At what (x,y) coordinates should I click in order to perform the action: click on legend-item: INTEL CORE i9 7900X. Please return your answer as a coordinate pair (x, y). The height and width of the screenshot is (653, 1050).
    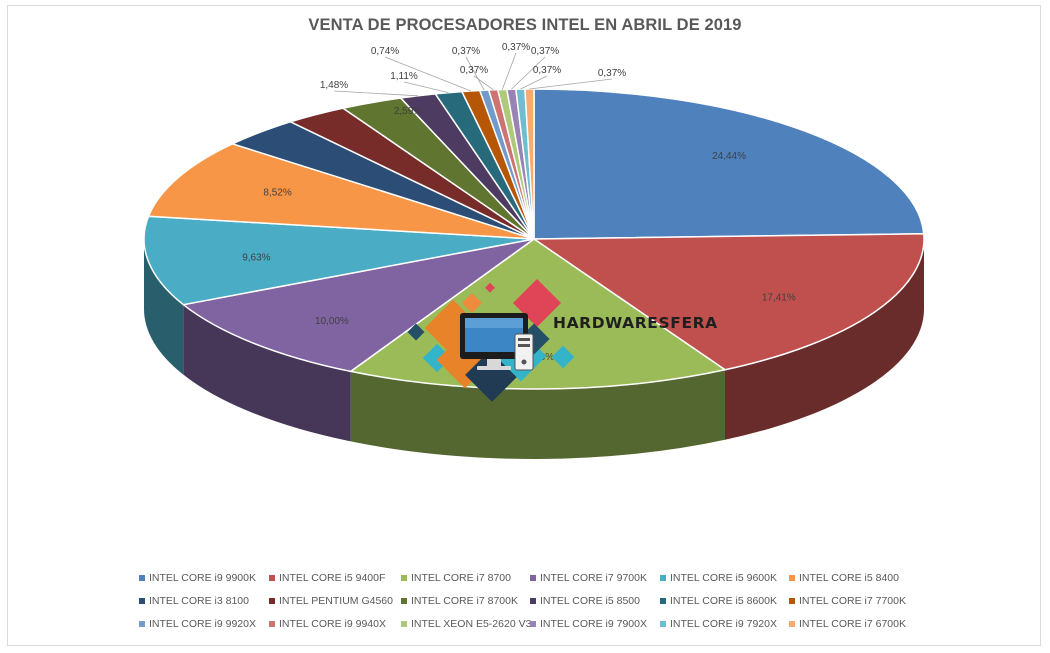
    Looking at the image, I should click on (588, 624).